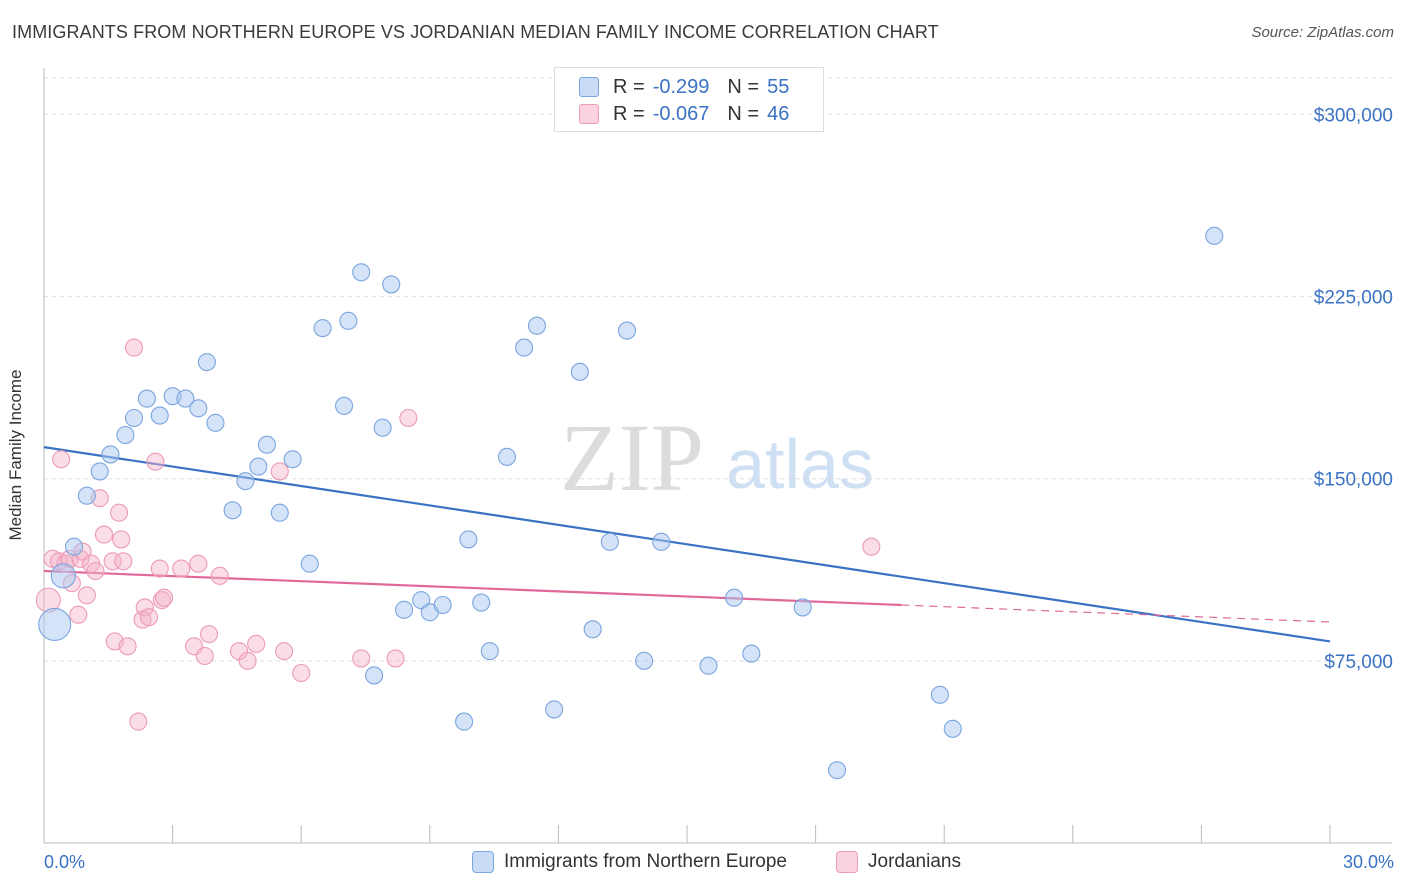  Describe the element at coordinates (800, 464) in the screenshot. I see `watermark-atlas: atlas` at that location.